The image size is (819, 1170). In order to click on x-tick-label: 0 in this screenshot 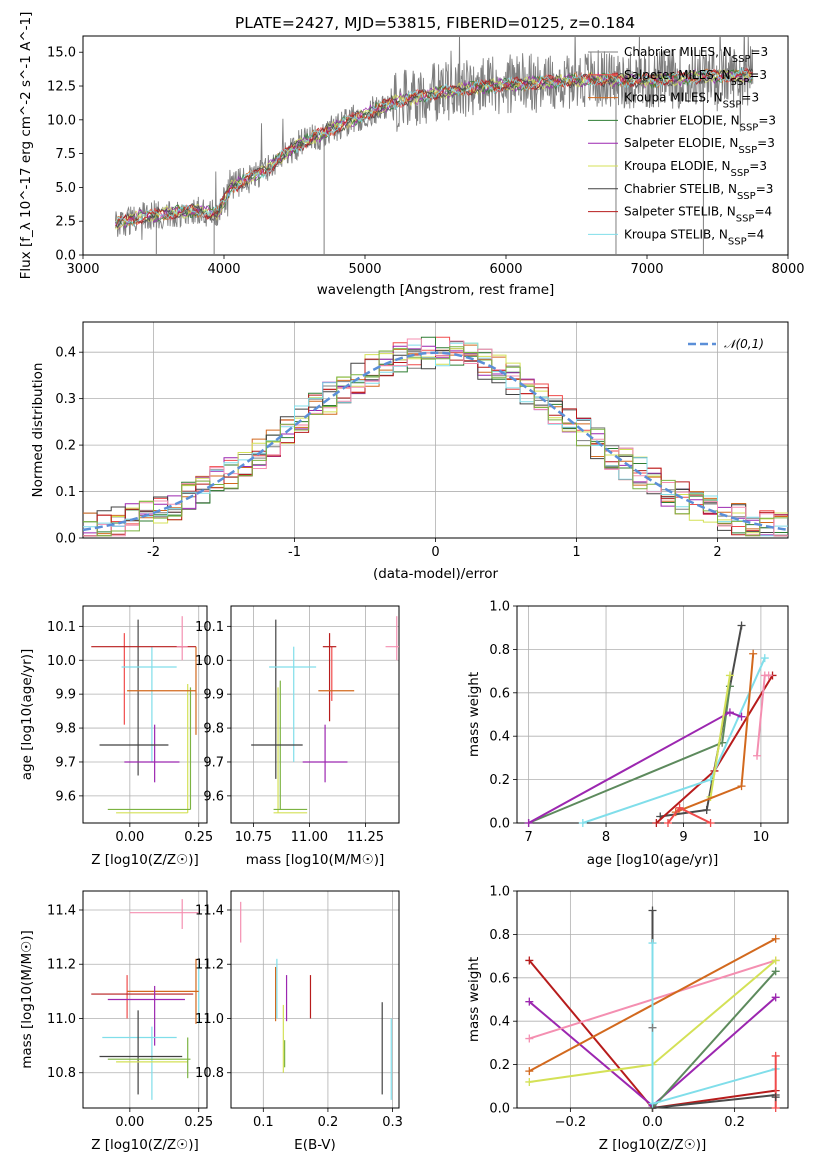, I will do `click(435, 552)`.